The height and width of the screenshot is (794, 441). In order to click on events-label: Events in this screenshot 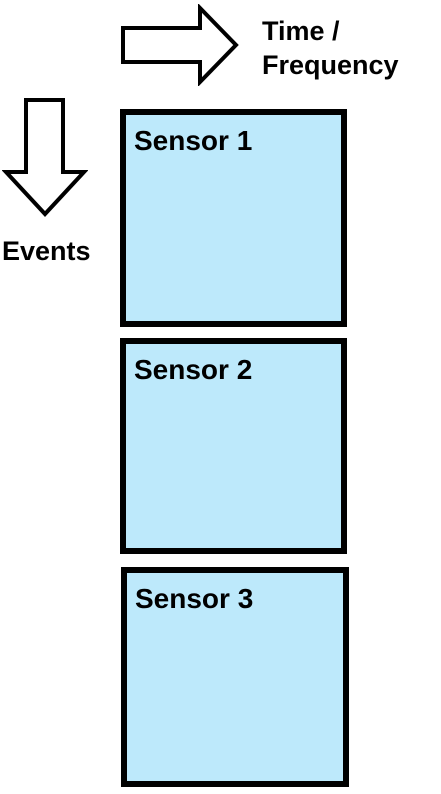, I will do `click(46, 251)`.